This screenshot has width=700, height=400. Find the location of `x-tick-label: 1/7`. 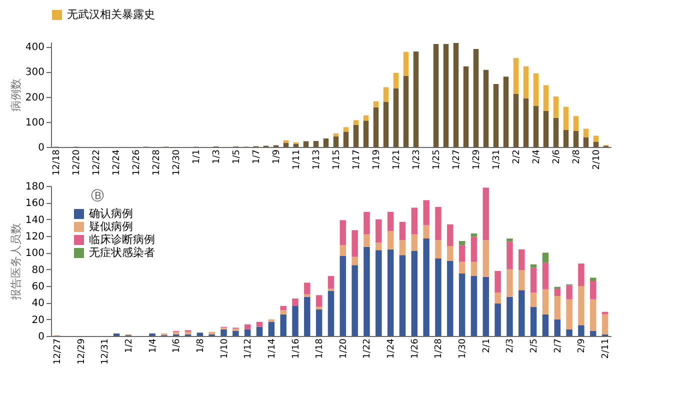

x-tick-label: 1/7 is located at coordinates (257, 157).